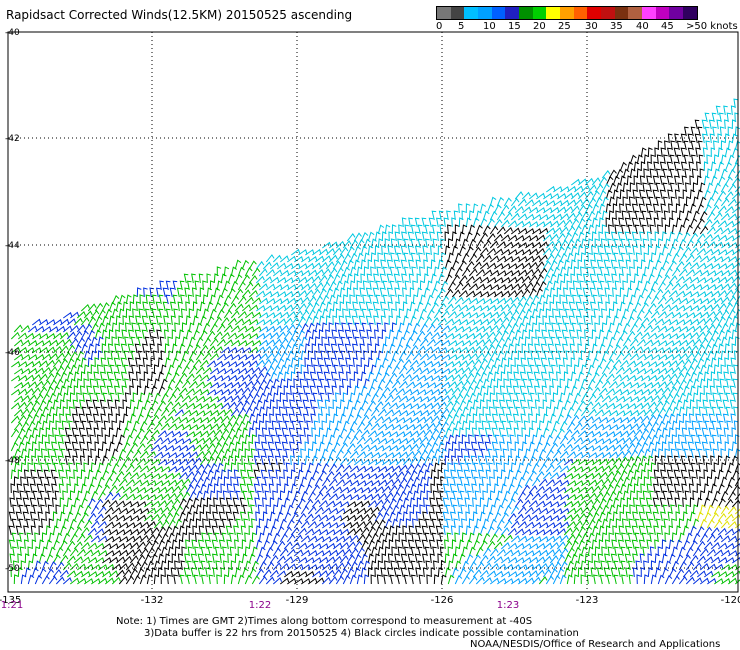  What do you see at coordinates (591, 26) in the screenshot?
I see `legend-label: 30` at bounding box center [591, 26].